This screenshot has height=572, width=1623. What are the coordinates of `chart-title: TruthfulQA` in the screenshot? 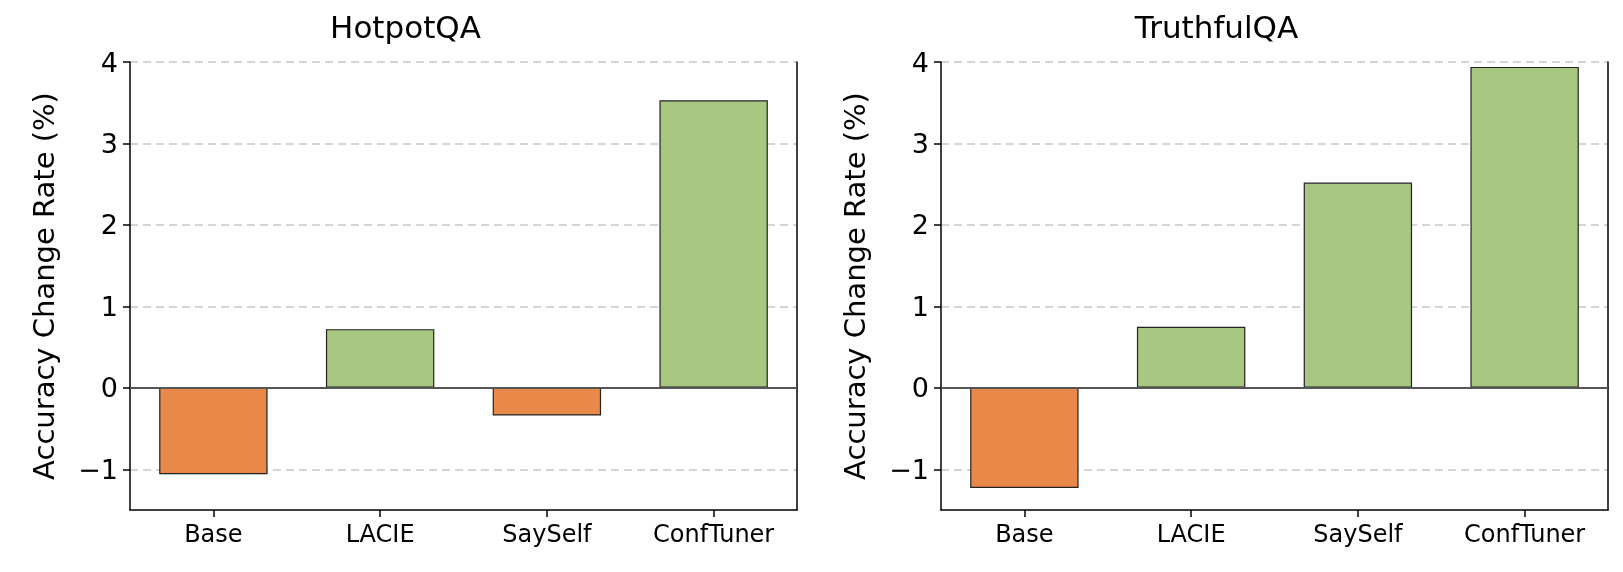 It's located at (1216, 26).